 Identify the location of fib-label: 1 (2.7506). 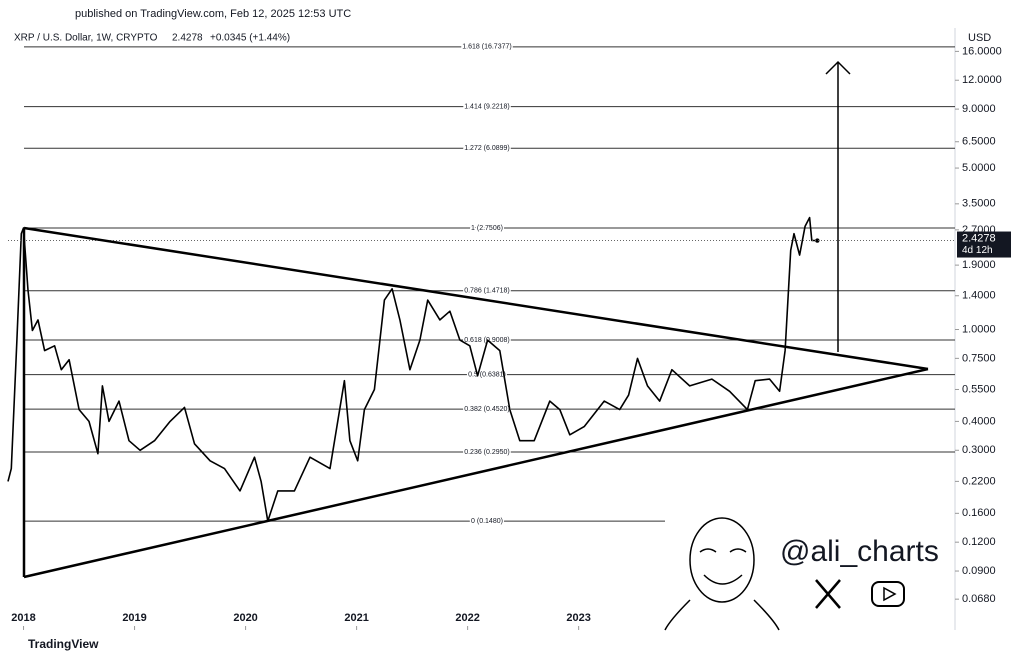
(487, 228).